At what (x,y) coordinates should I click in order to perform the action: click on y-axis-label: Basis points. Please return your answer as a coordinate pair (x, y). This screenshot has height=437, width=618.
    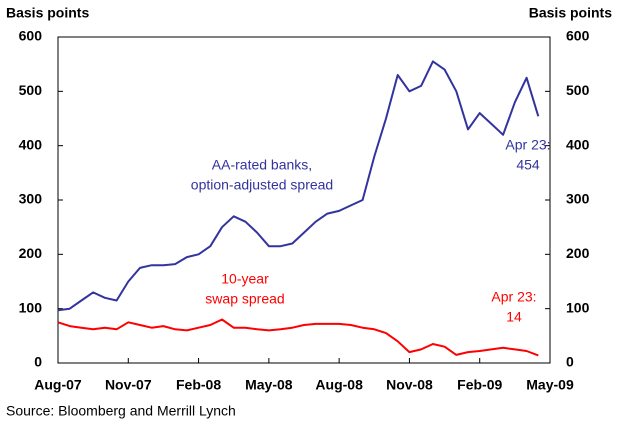
    Looking at the image, I should click on (47, 13).